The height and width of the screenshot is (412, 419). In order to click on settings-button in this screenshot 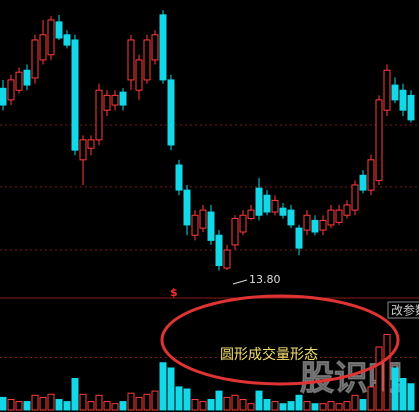, I will do `click(403, 310)`.